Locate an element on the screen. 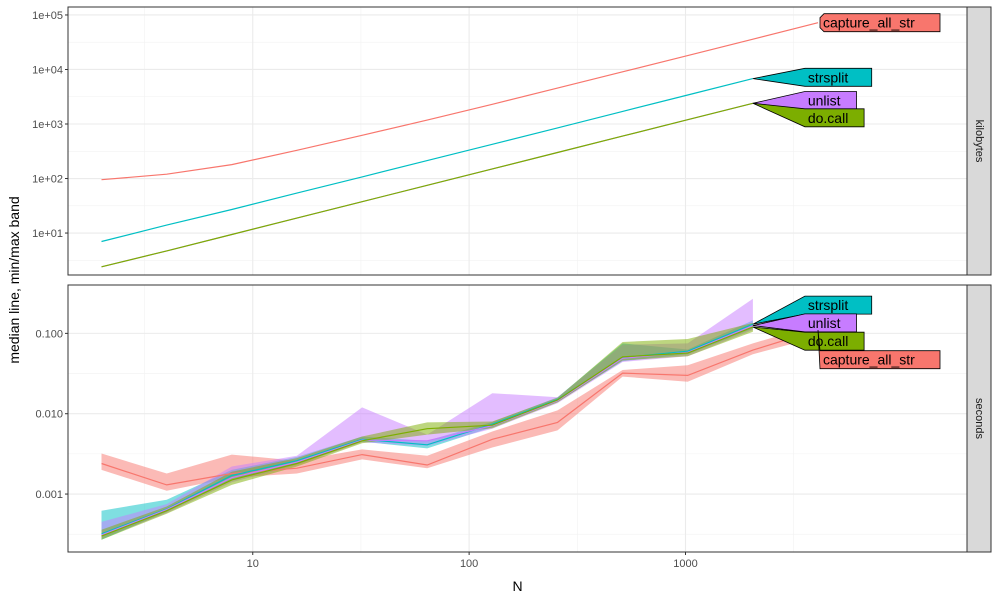 Image resolution: width=1000 pixels, height=600 pixels. facet-strip-label: kilobytes is located at coordinates (979, 141).